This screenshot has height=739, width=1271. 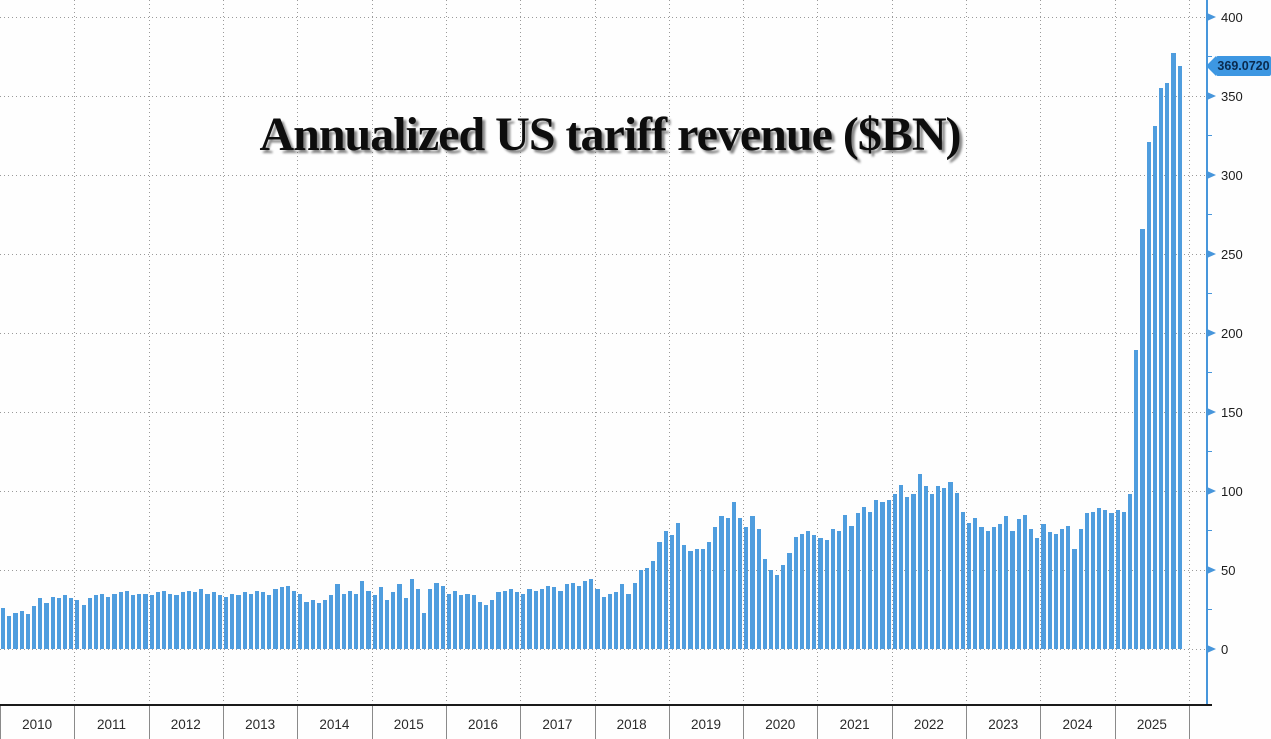 What do you see at coordinates (705, 724) in the screenshot?
I see `year-label: 2019` at bounding box center [705, 724].